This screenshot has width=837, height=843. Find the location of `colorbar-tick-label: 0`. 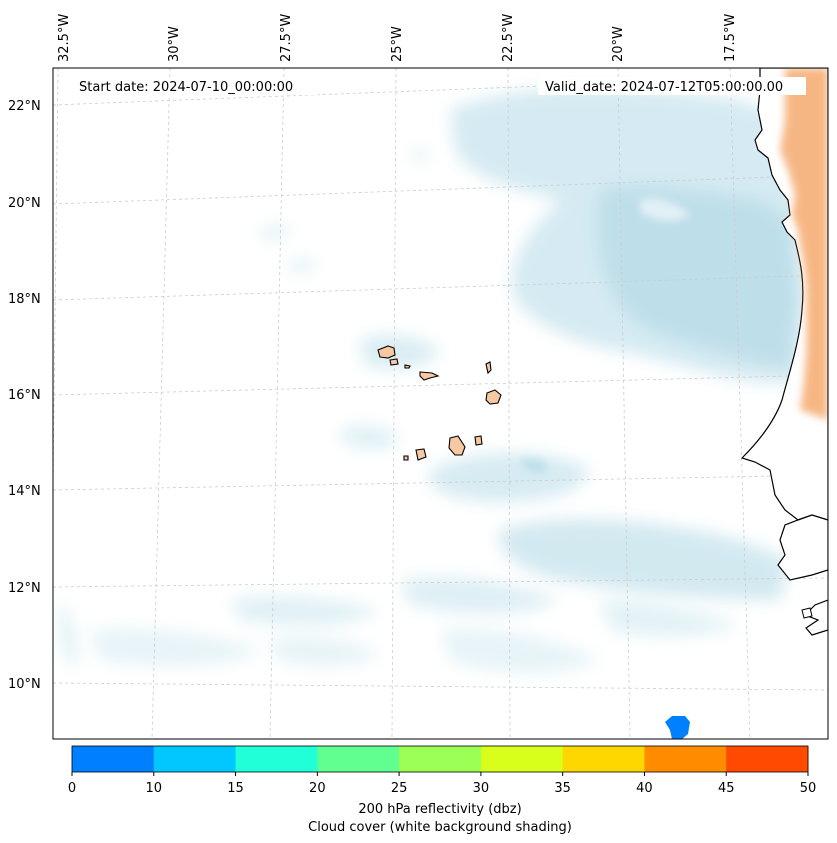

colorbar-tick-label: 0 is located at coordinates (72, 788).